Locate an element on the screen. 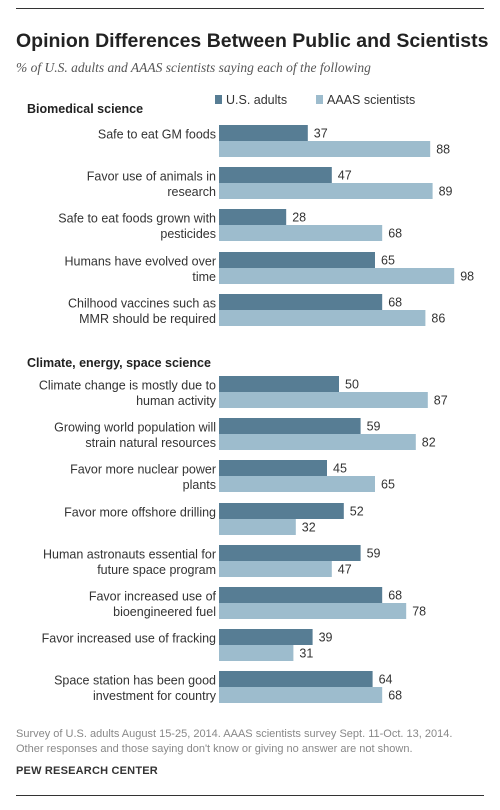 Image resolution: width=500 pixels, height=810 pixels. data-label: 88 is located at coordinates (443, 150).